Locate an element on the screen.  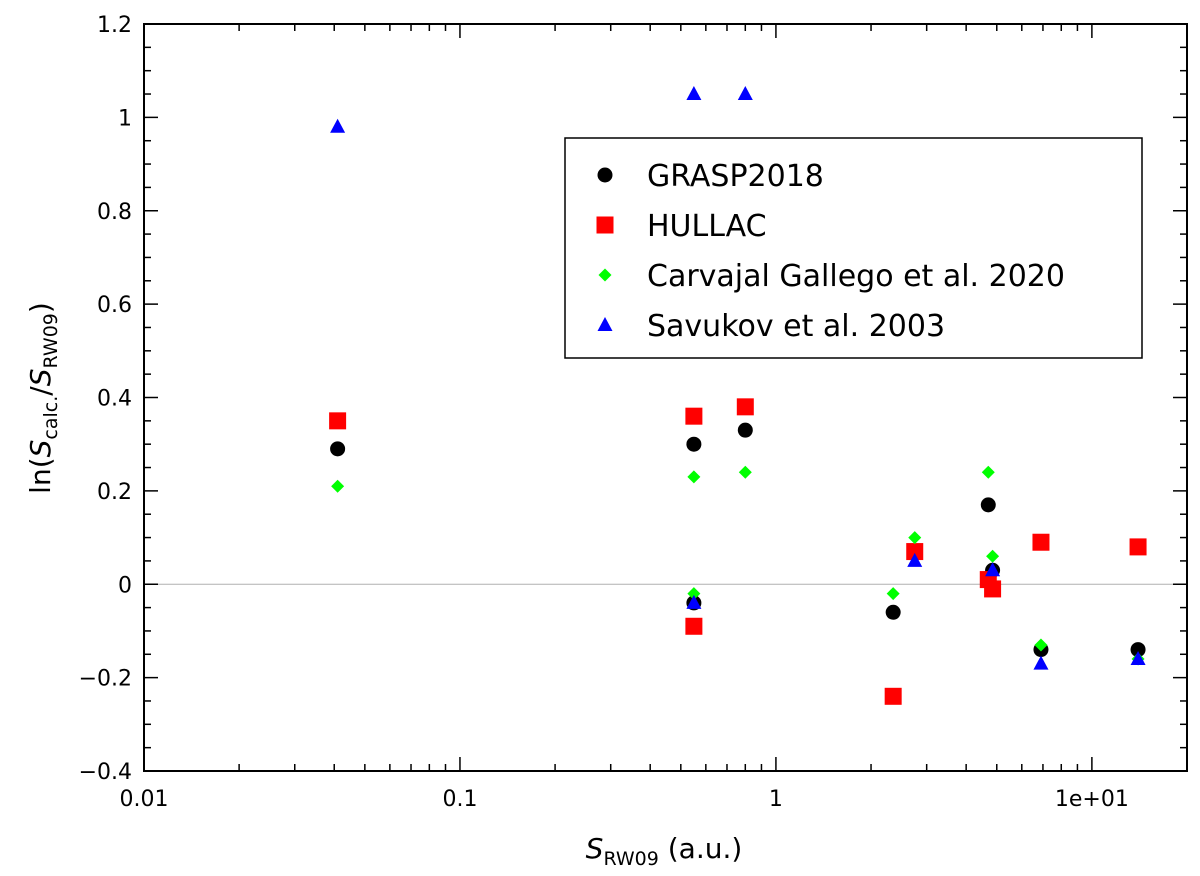
x-tick-label: 1e+01 is located at coordinates (1092, 799).